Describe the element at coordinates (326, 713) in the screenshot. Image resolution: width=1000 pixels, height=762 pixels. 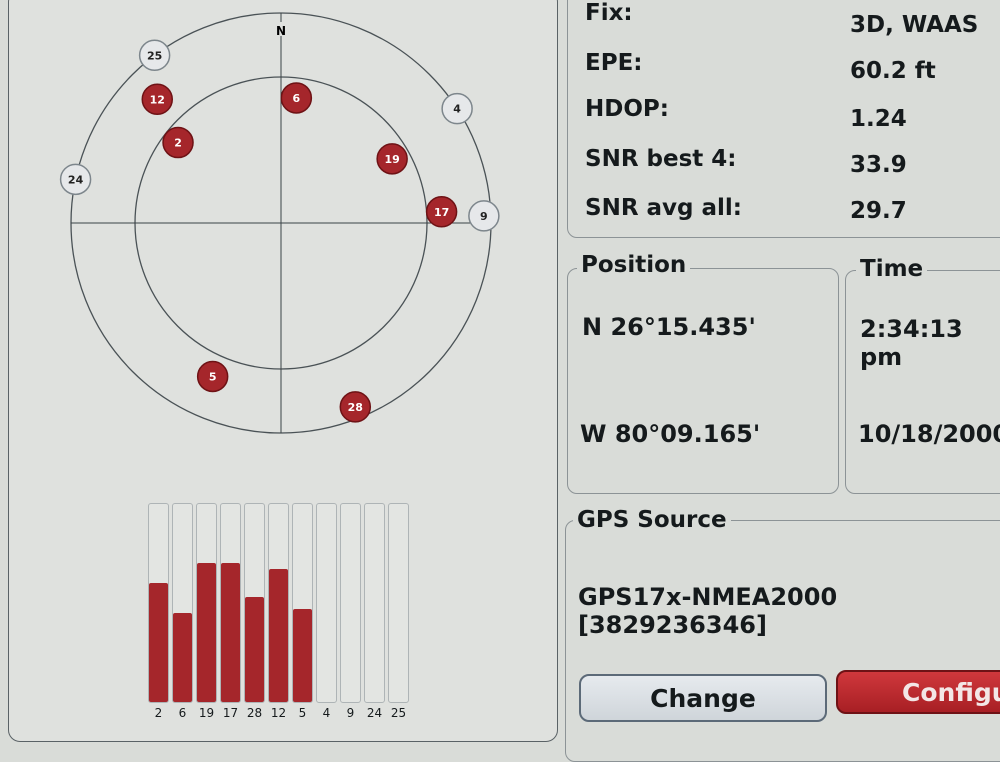
I see `bar-label: 4` at that location.